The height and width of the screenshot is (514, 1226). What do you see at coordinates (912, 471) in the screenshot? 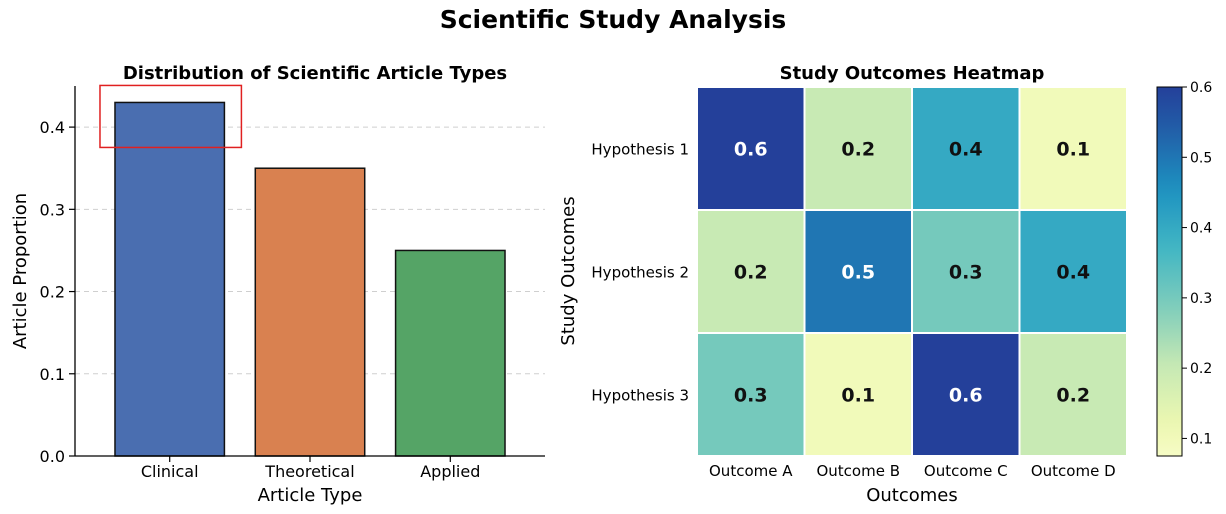
I see `heatmap-column-labels: Outcome A Outcome B Outcome C Outcome D` at bounding box center [912, 471].